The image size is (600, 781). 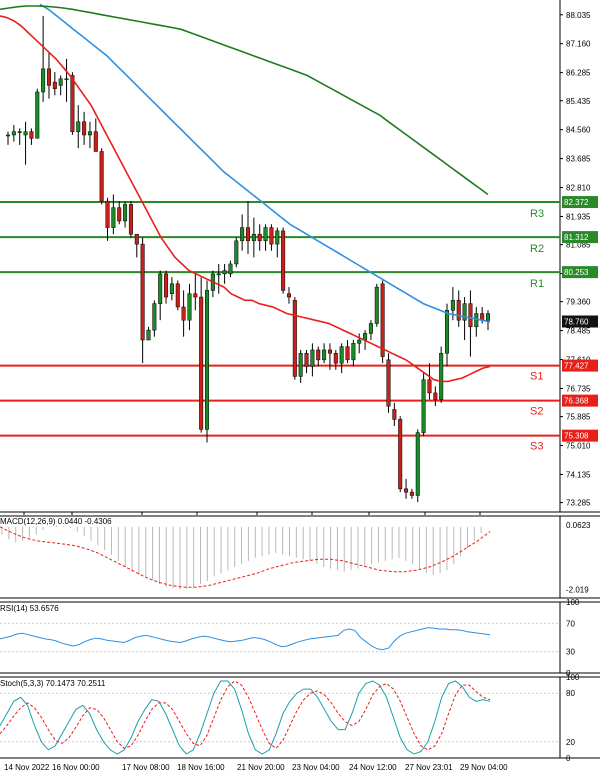 I want to click on level-label-r1: R1, so click(x=537, y=284).